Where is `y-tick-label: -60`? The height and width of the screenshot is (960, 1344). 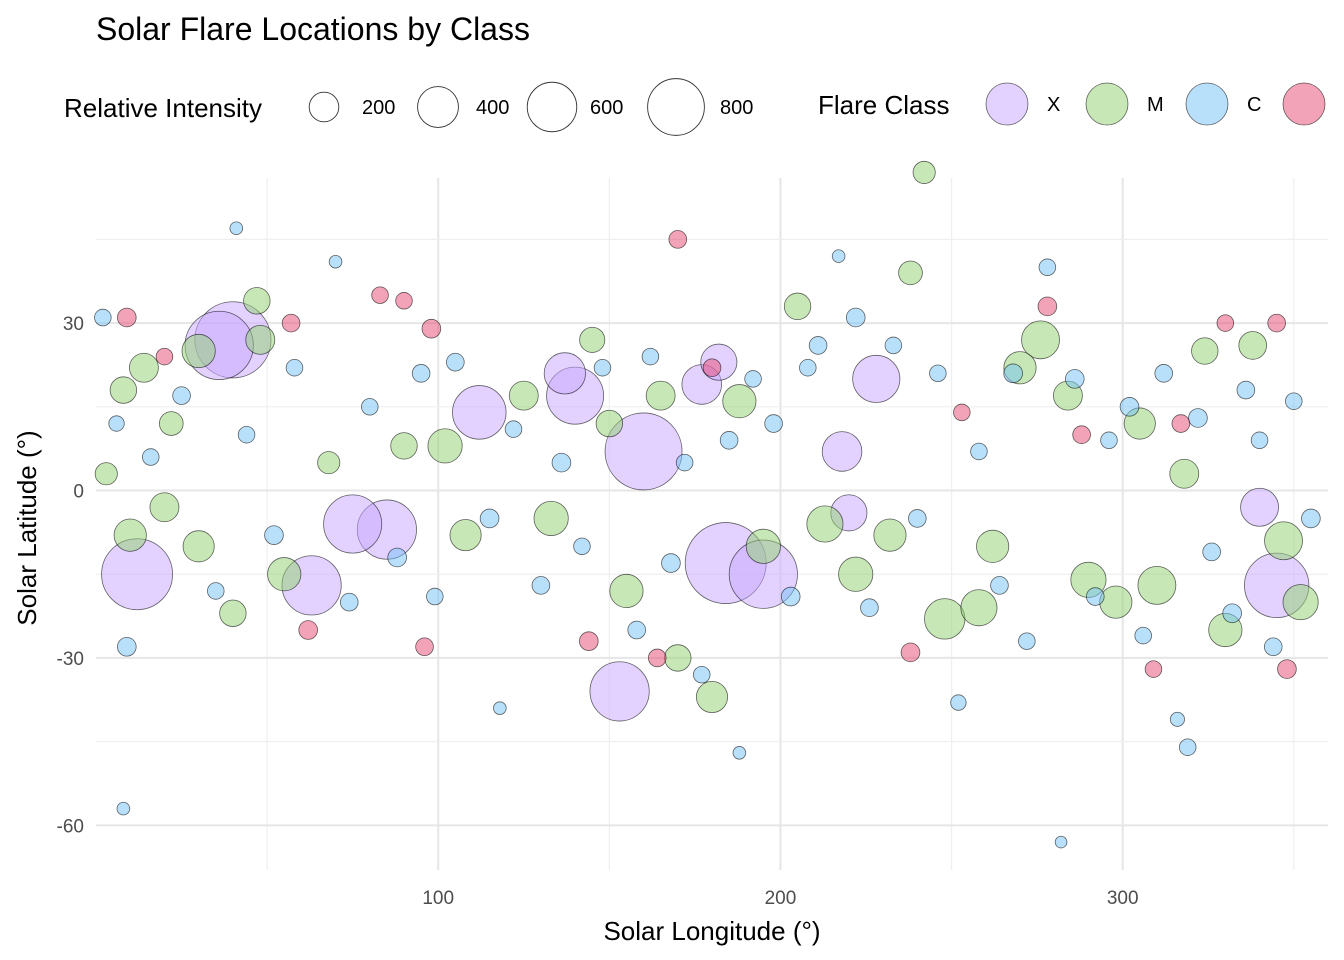
y-tick-label: -60 is located at coordinates (70, 826).